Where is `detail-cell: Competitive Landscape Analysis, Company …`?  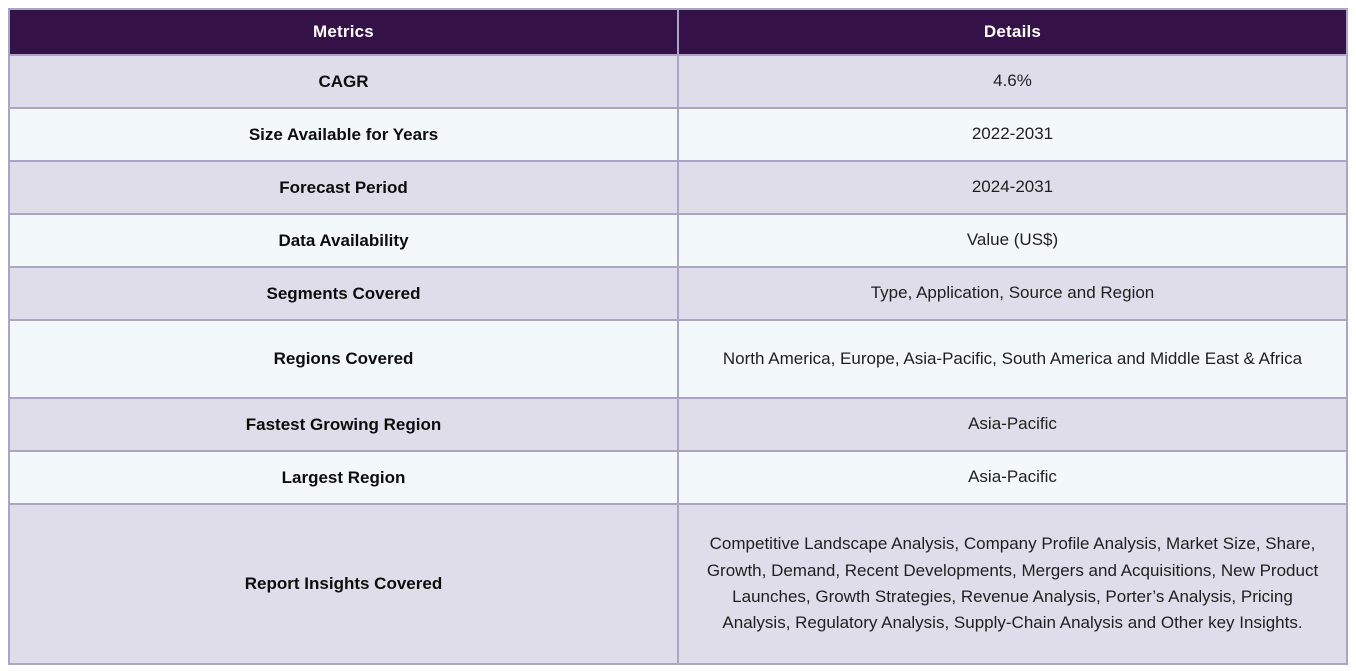 detail-cell: Competitive Landscape Analysis, Company … is located at coordinates (1012, 584).